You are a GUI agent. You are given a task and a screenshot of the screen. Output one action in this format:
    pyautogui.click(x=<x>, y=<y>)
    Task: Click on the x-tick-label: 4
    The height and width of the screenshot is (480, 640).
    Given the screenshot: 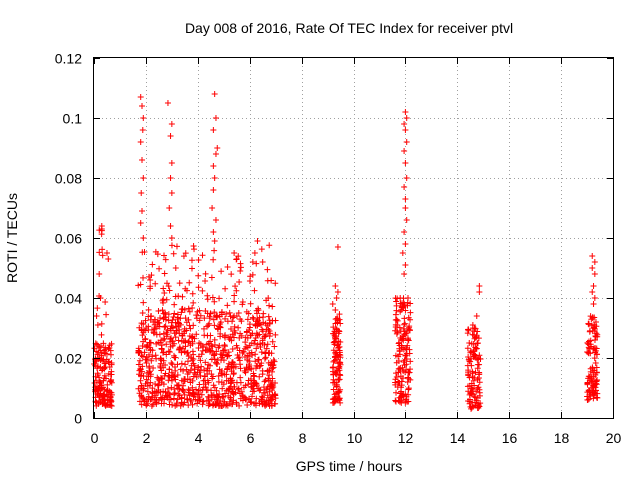 What is the action you would take?
    pyautogui.click(x=199, y=438)
    